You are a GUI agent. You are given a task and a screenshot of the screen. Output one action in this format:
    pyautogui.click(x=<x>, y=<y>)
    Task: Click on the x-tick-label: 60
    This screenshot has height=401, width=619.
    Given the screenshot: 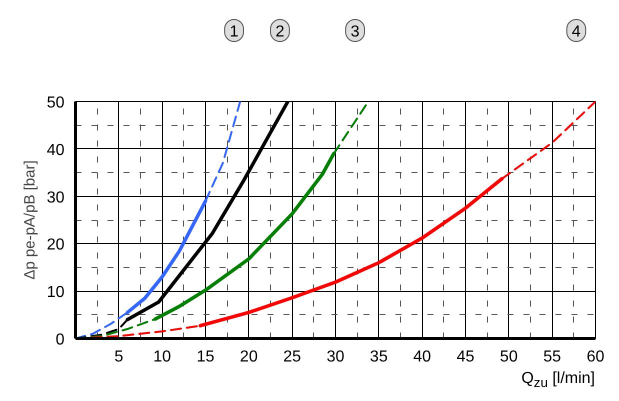 What is the action you would take?
    pyautogui.click(x=595, y=357)
    